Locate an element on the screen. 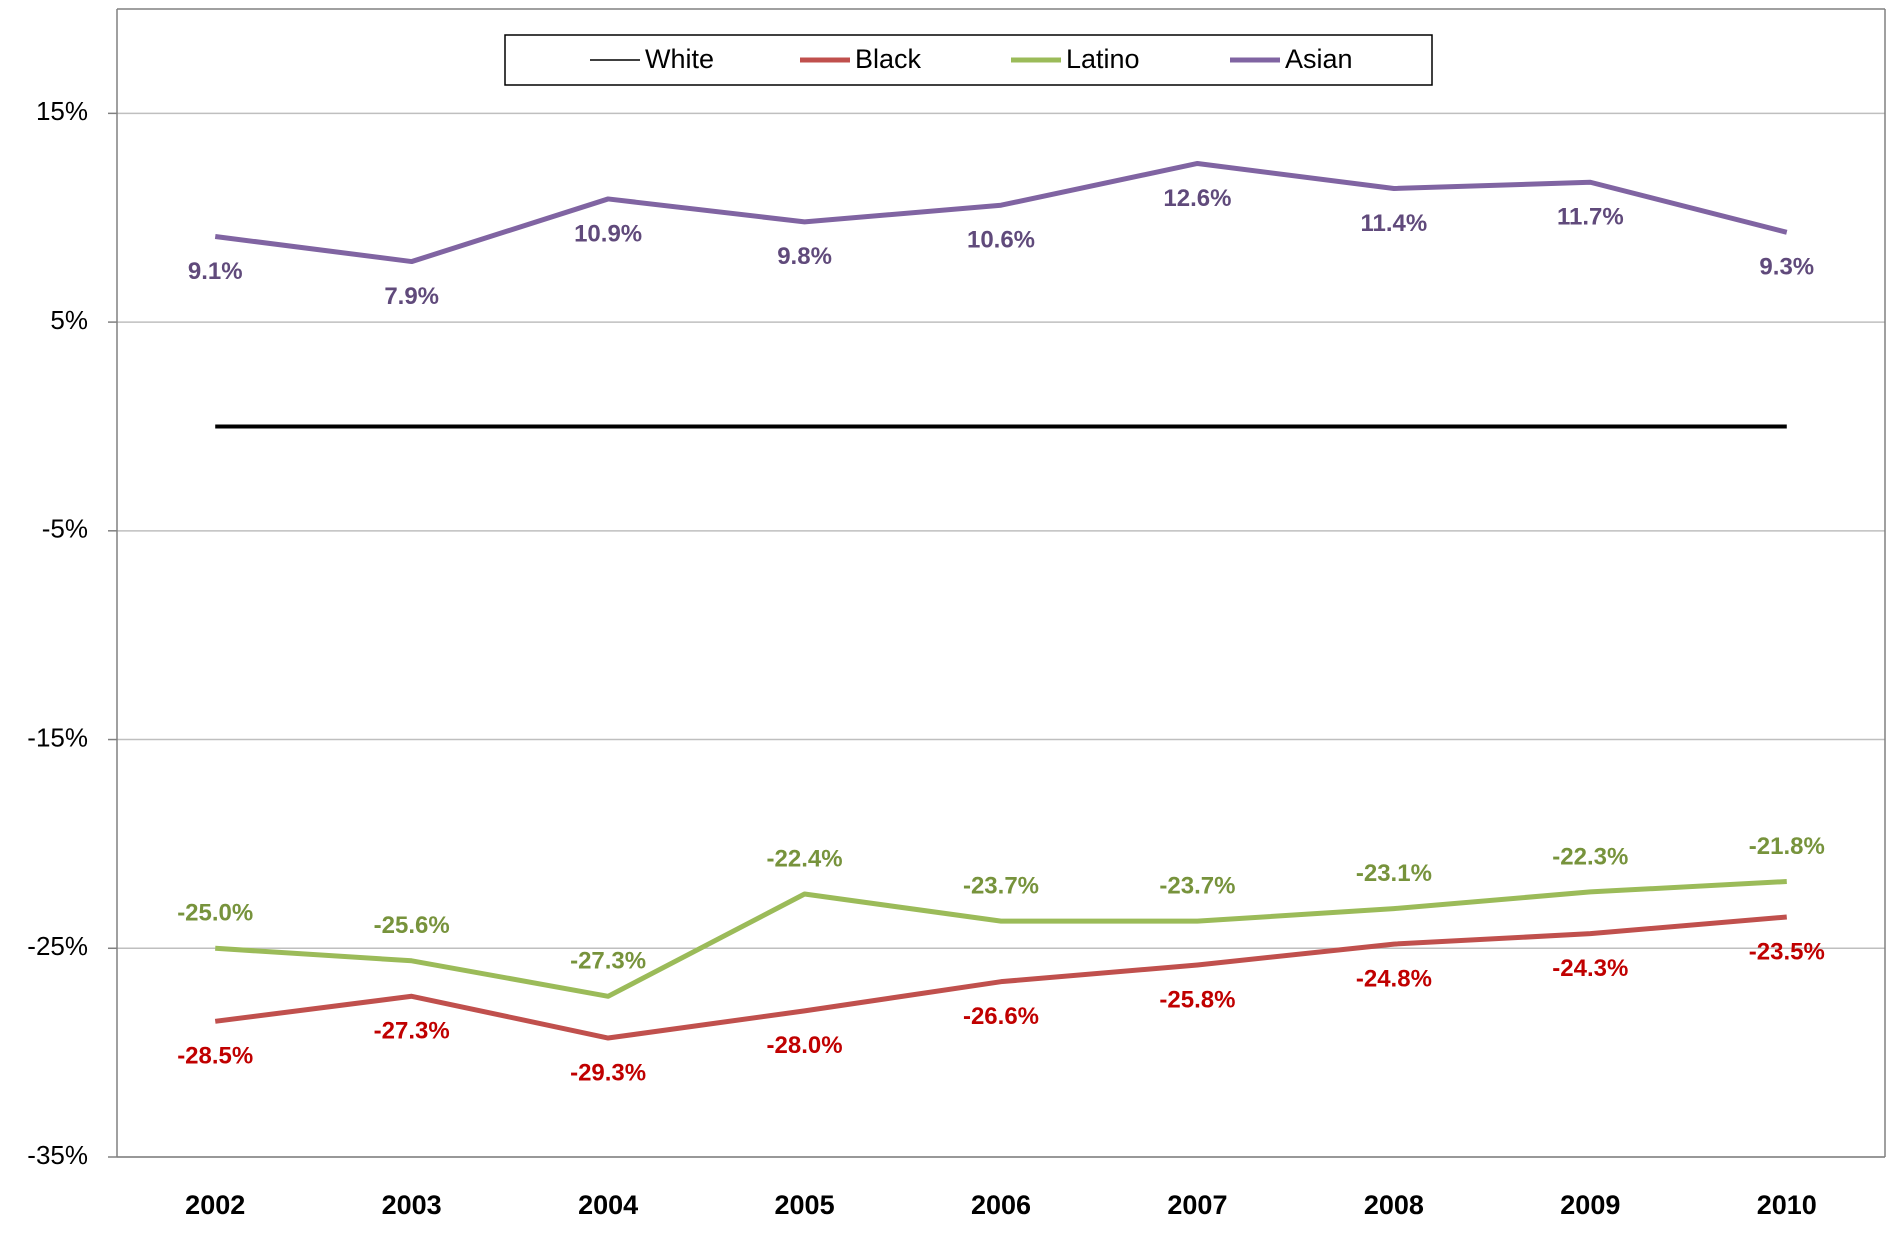  legend-label: White is located at coordinates (679, 59).